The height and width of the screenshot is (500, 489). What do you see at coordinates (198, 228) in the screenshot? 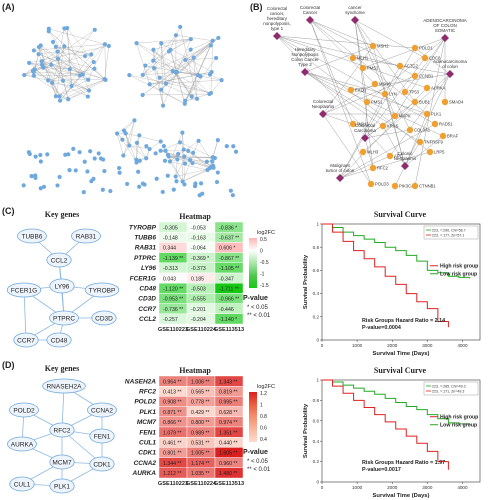
I see `cell-value: -0.053` at bounding box center [198, 228].